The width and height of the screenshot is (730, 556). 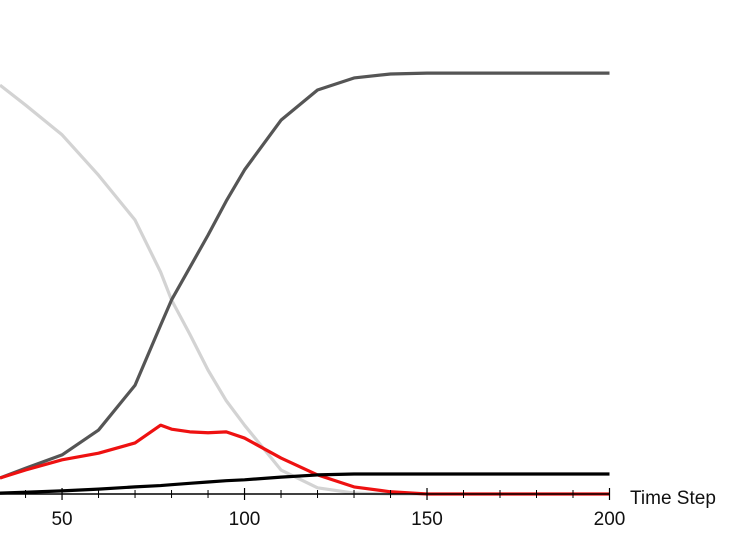 What do you see at coordinates (673, 498) in the screenshot?
I see `x-axis-label: Time Step` at bounding box center [673, 498].